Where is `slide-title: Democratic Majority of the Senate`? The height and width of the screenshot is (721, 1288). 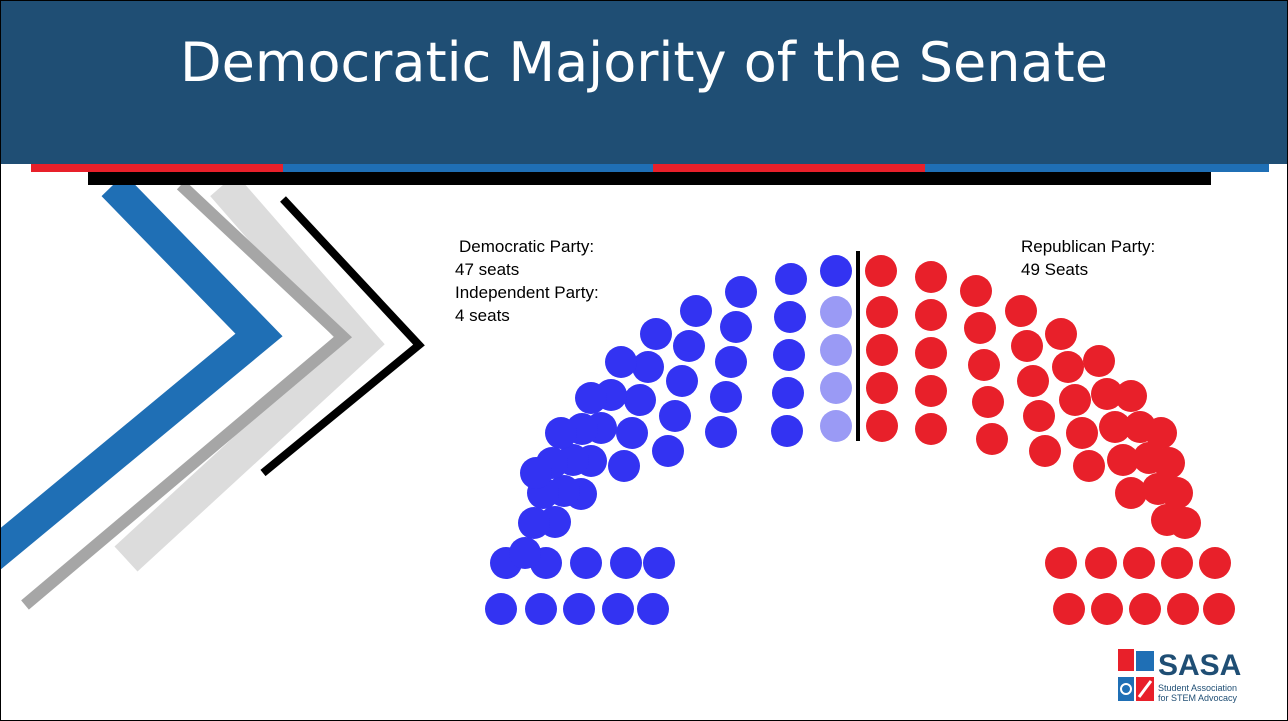 slide-title: Democratic Majority of the Senate is located at coordinates (644, 62).